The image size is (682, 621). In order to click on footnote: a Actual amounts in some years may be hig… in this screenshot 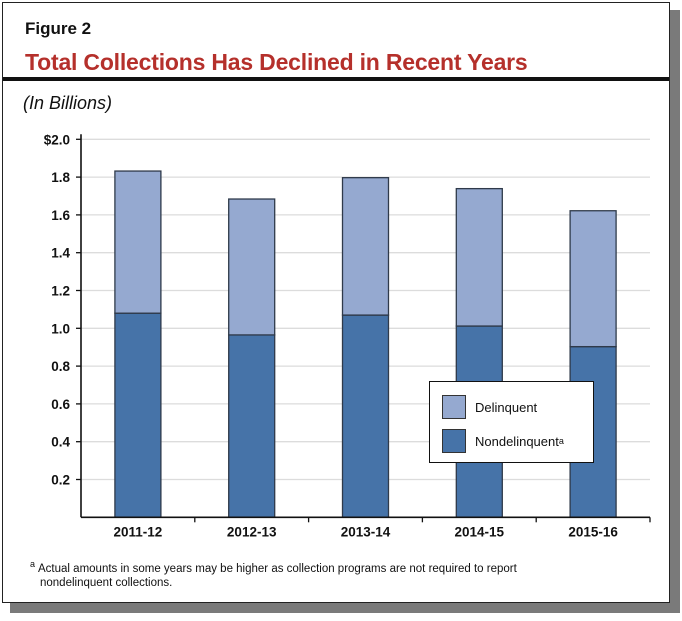, I will do `click(273, 573)`.